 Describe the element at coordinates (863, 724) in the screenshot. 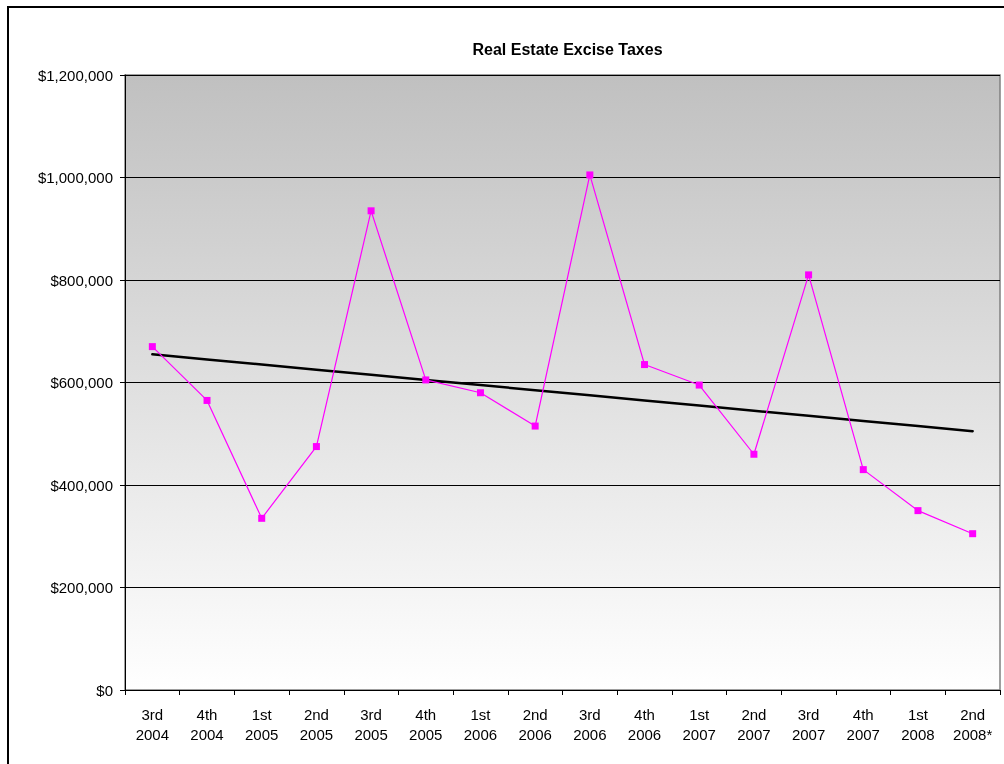

I see `x-tick-label: 4th 2007` at that location.